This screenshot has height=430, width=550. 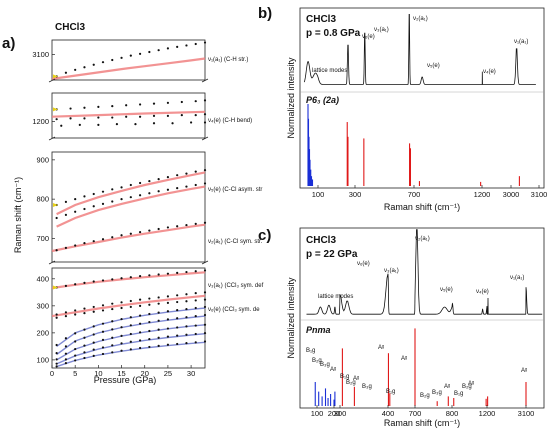 What do you see at coordinates (128, 115) in the screenshot?
I see `segment-frame` at bounding box center [128, 115].